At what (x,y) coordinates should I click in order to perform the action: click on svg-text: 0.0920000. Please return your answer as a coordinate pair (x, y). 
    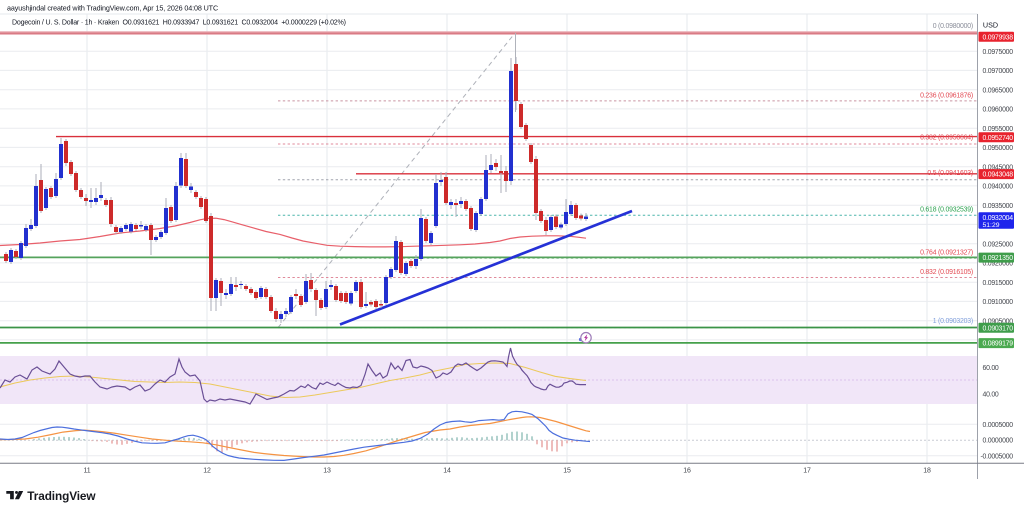
    Looking at the image, I should click on (998, 264).